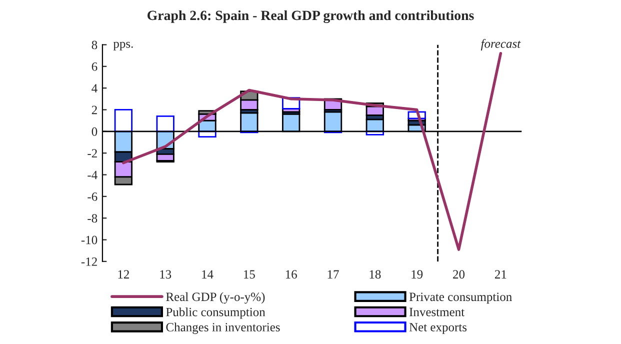  I want to click on legend-label: Real GDP (y-o-y%), so click(215, 298).